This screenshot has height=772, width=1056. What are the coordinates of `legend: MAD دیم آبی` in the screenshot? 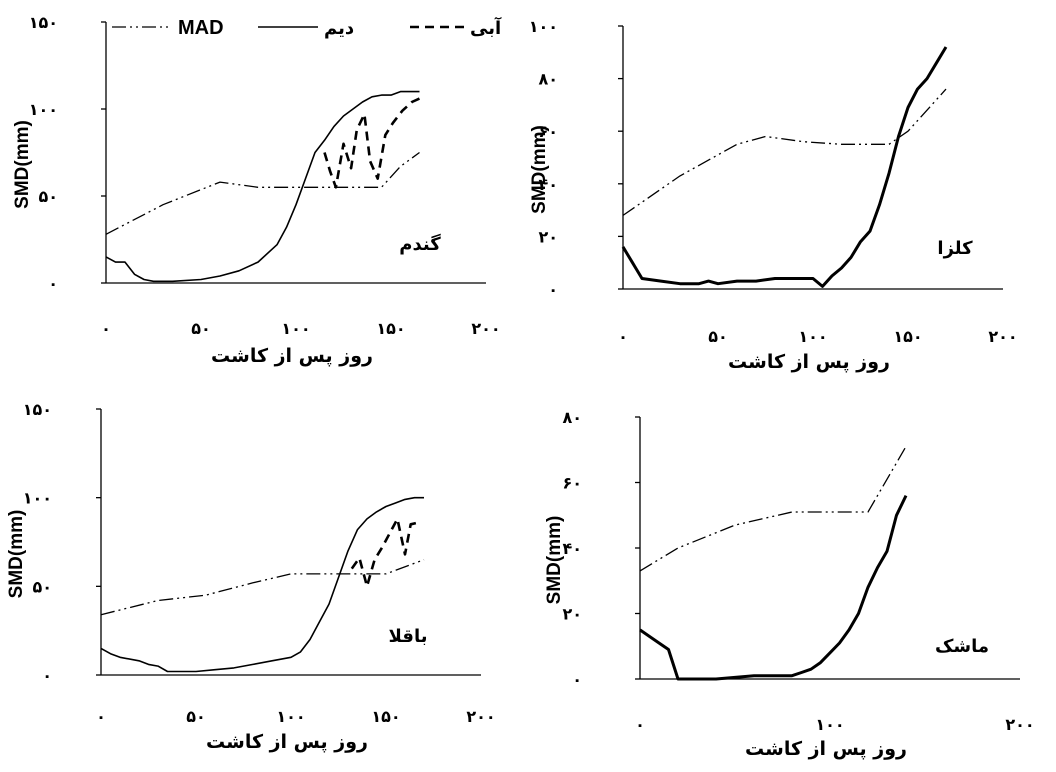 It's located at (307, 27).